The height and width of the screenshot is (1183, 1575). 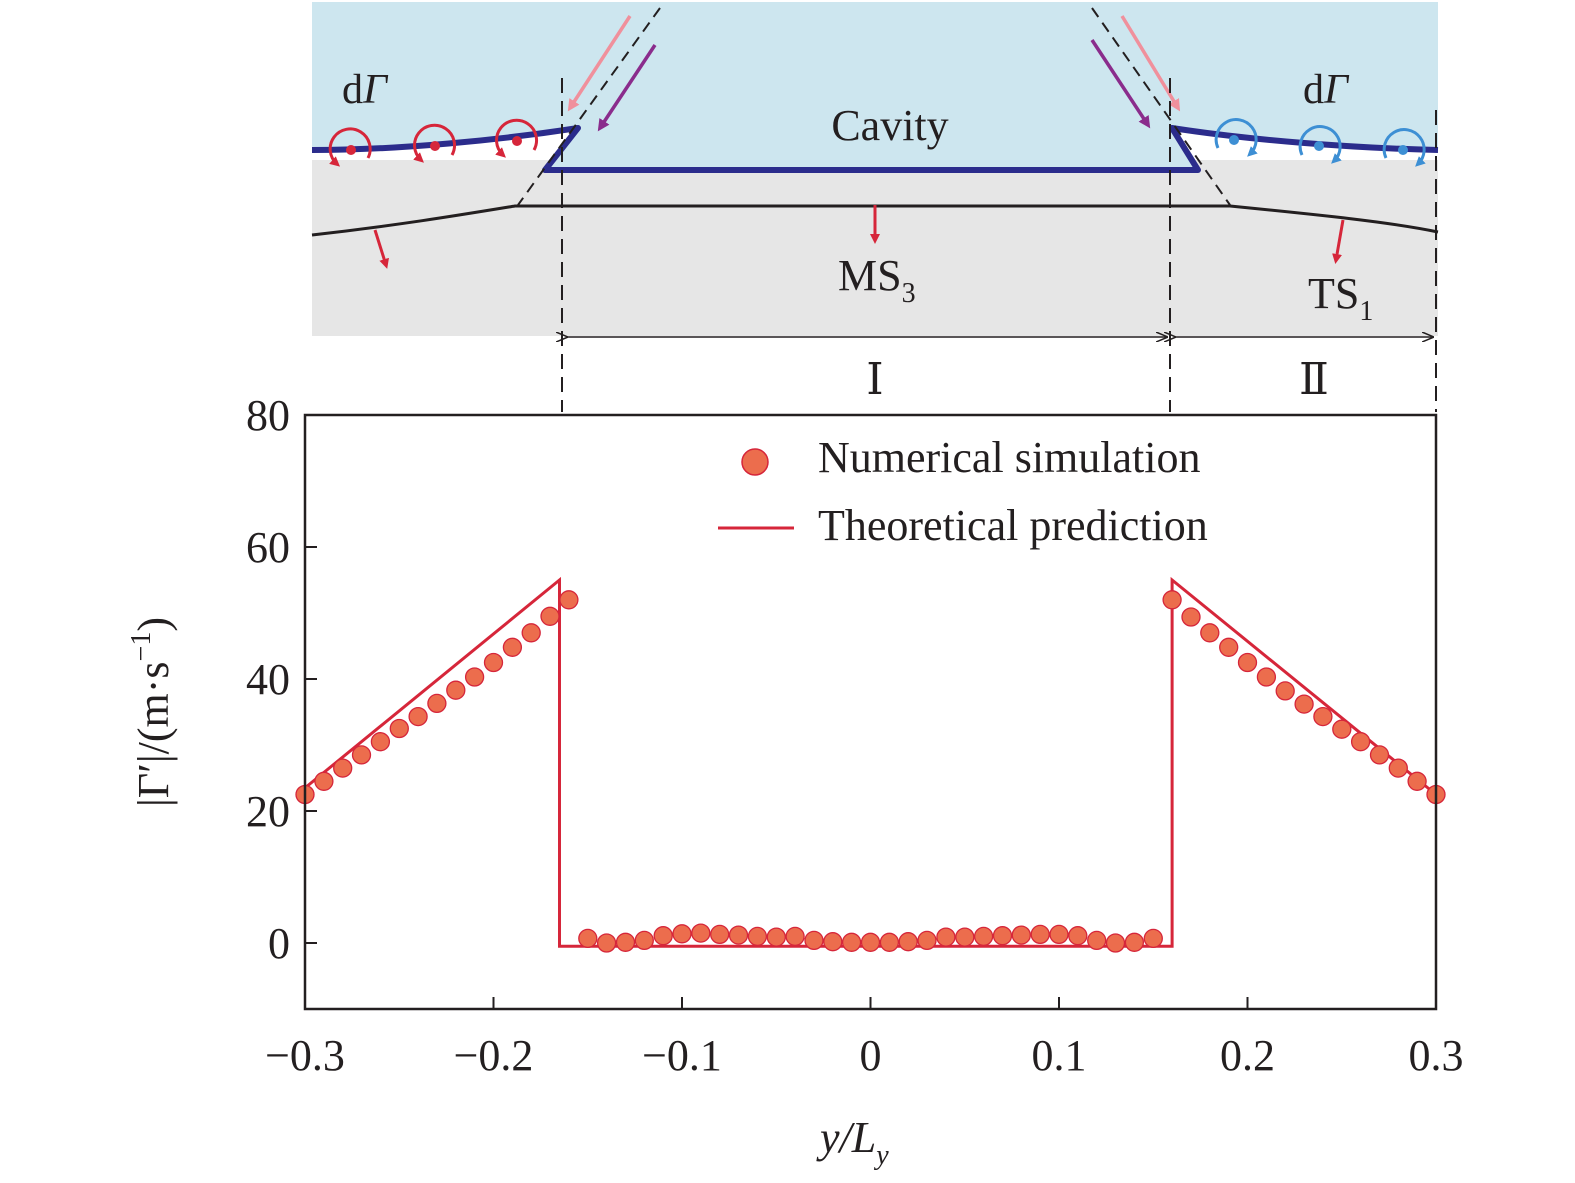 I want to click on arrow-pink-left, so click(x=599, y=63).